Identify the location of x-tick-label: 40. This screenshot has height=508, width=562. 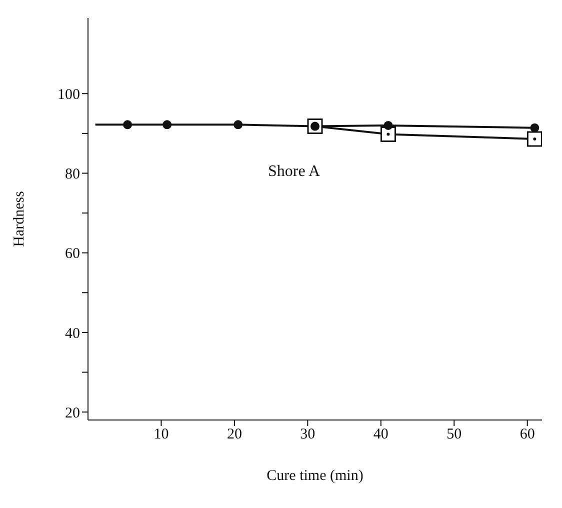
(380, 434).